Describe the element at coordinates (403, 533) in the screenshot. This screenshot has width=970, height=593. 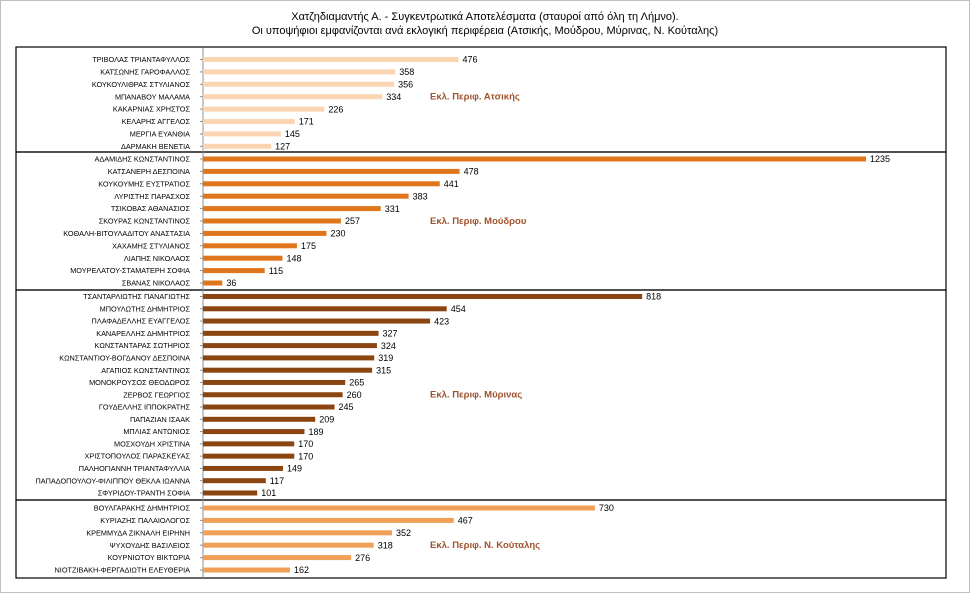
I see `data-label: 352` at that location.